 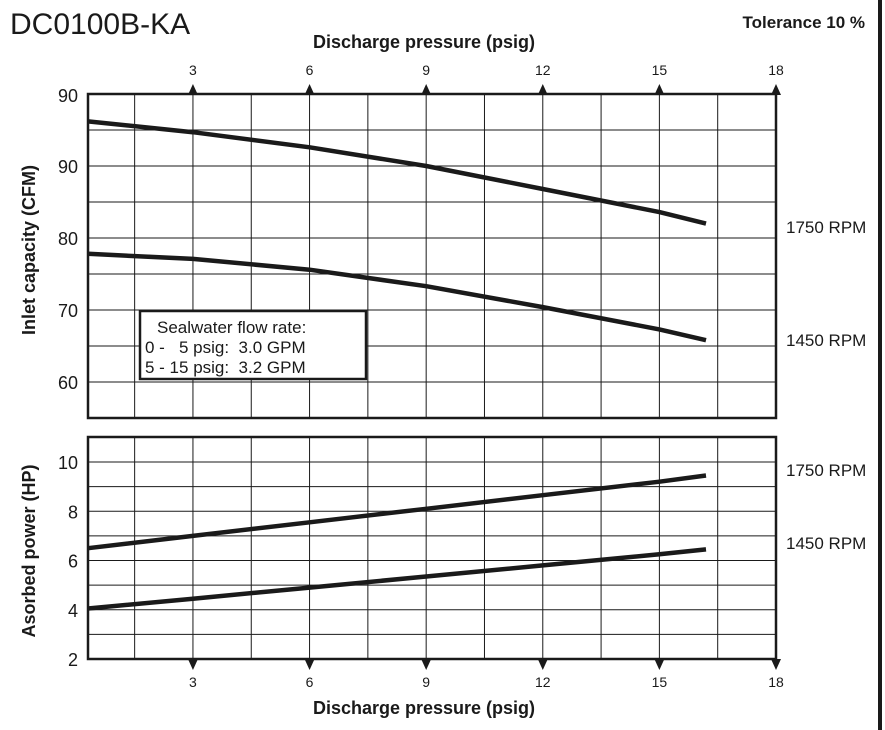 I want to click on bottom-x-tick-label: 3, so click(x=193, y=682).